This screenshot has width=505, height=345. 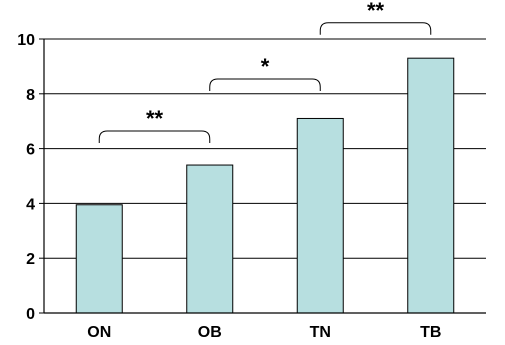 What do you see at coordinates (26, 40) in the screenshot?
I see `y-tick-label: 10` at bounding box center [26, 40].